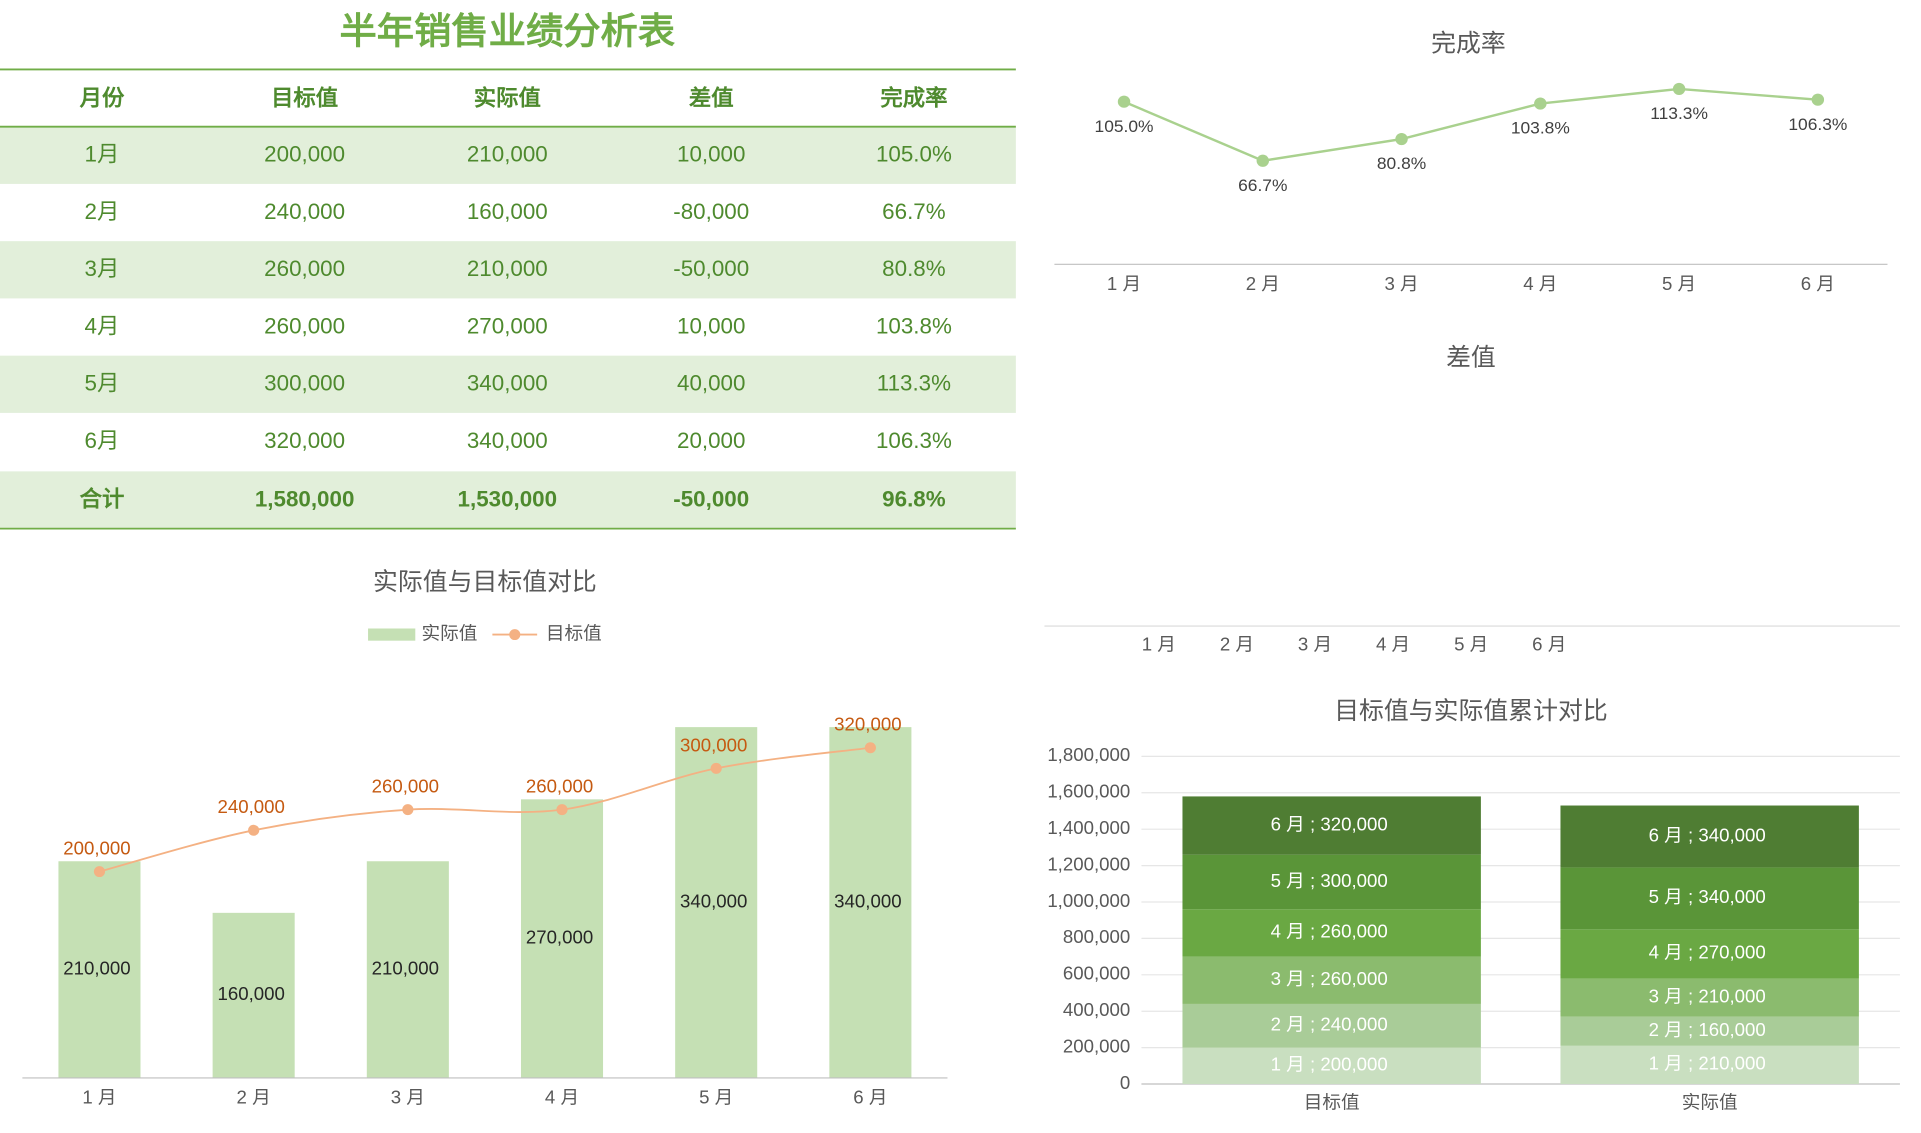 This screenshot has height=1133, width=1921. What do you see at coordinates (914, 154) in the screenshot?
I see `table-cell: 105.0%` at bounding box center [914, 154].